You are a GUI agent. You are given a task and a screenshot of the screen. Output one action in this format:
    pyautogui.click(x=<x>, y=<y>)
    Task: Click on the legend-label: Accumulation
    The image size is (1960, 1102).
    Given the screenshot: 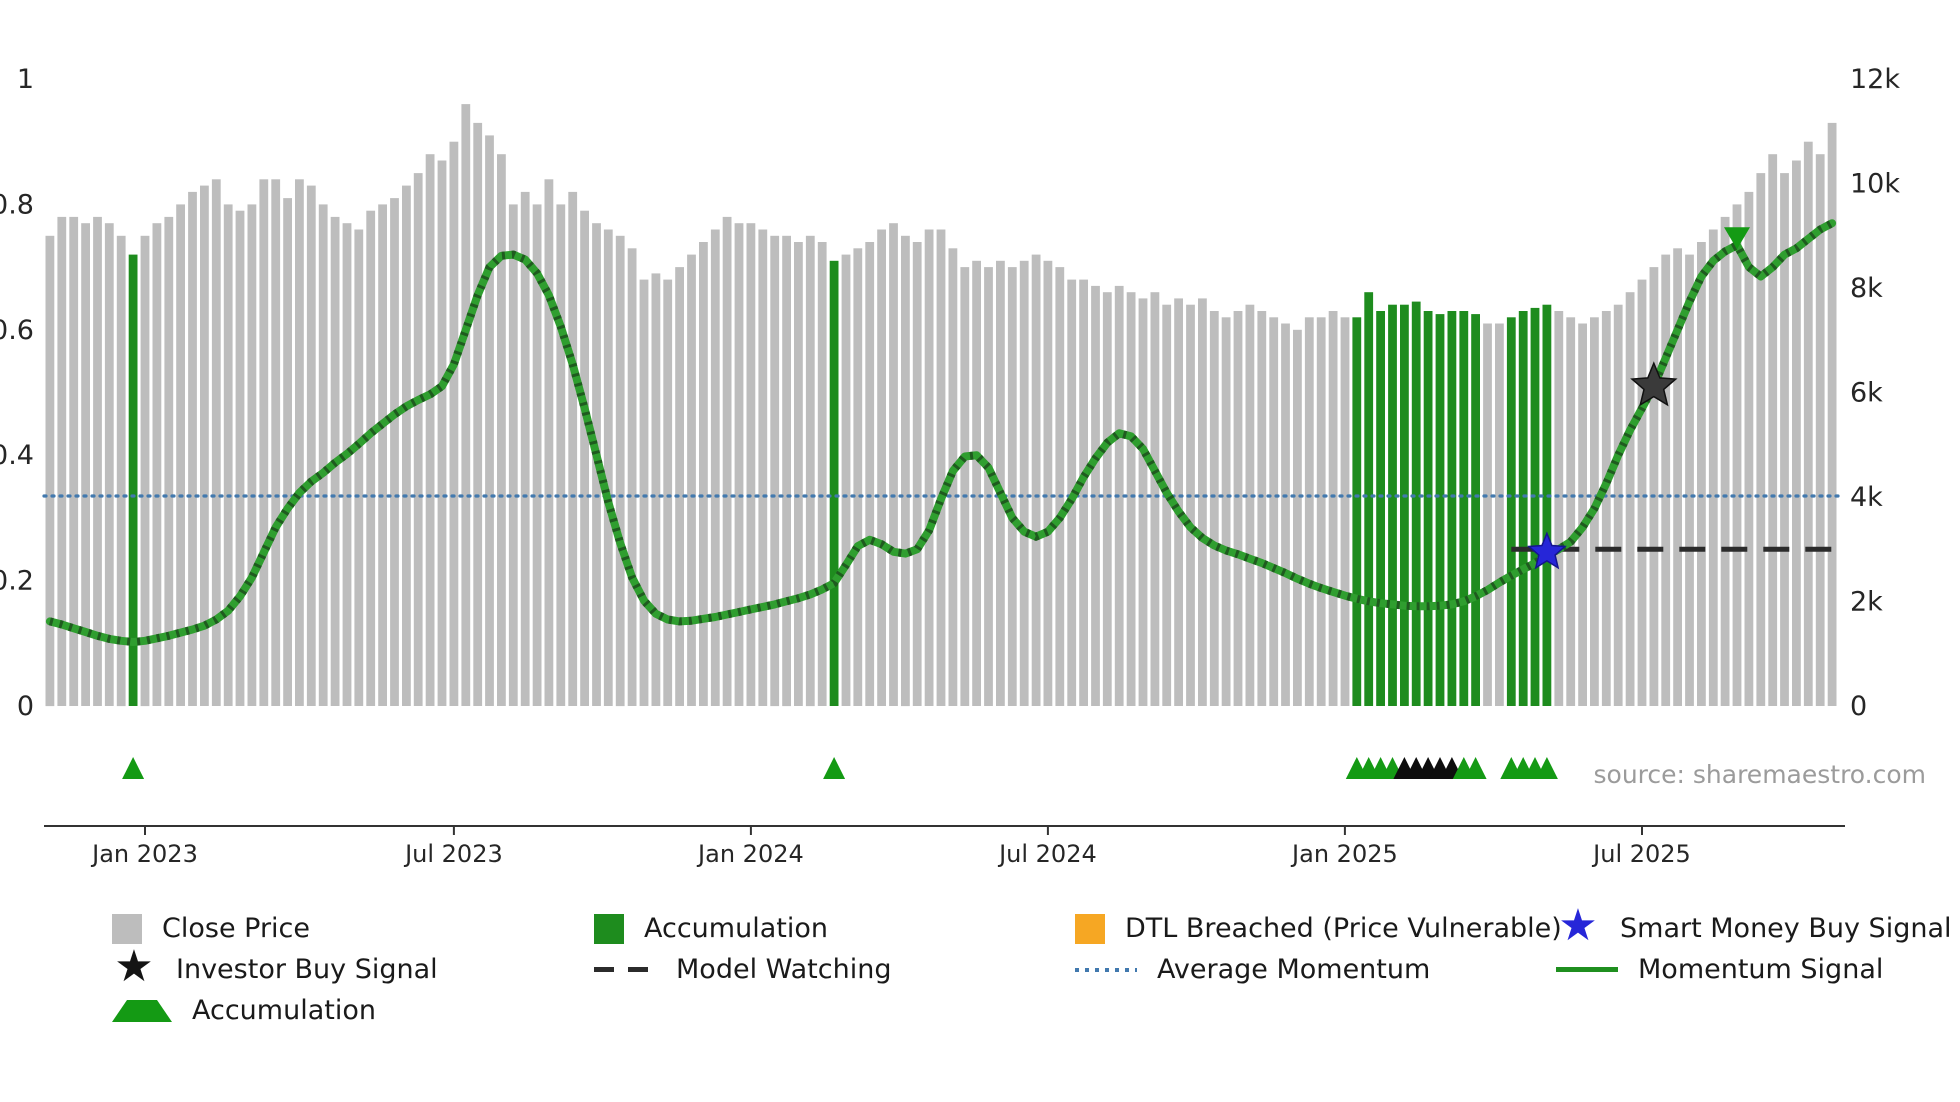 What is the action you would take?
    pyautogui.click(x=736, y=928)
    